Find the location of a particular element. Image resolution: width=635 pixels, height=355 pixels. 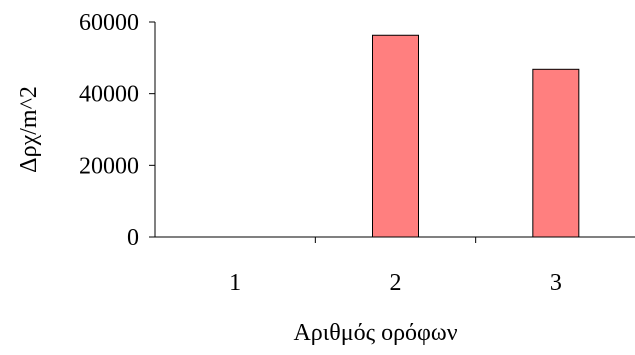

x-tick-label: 2 is located at coordinates (396, 283).